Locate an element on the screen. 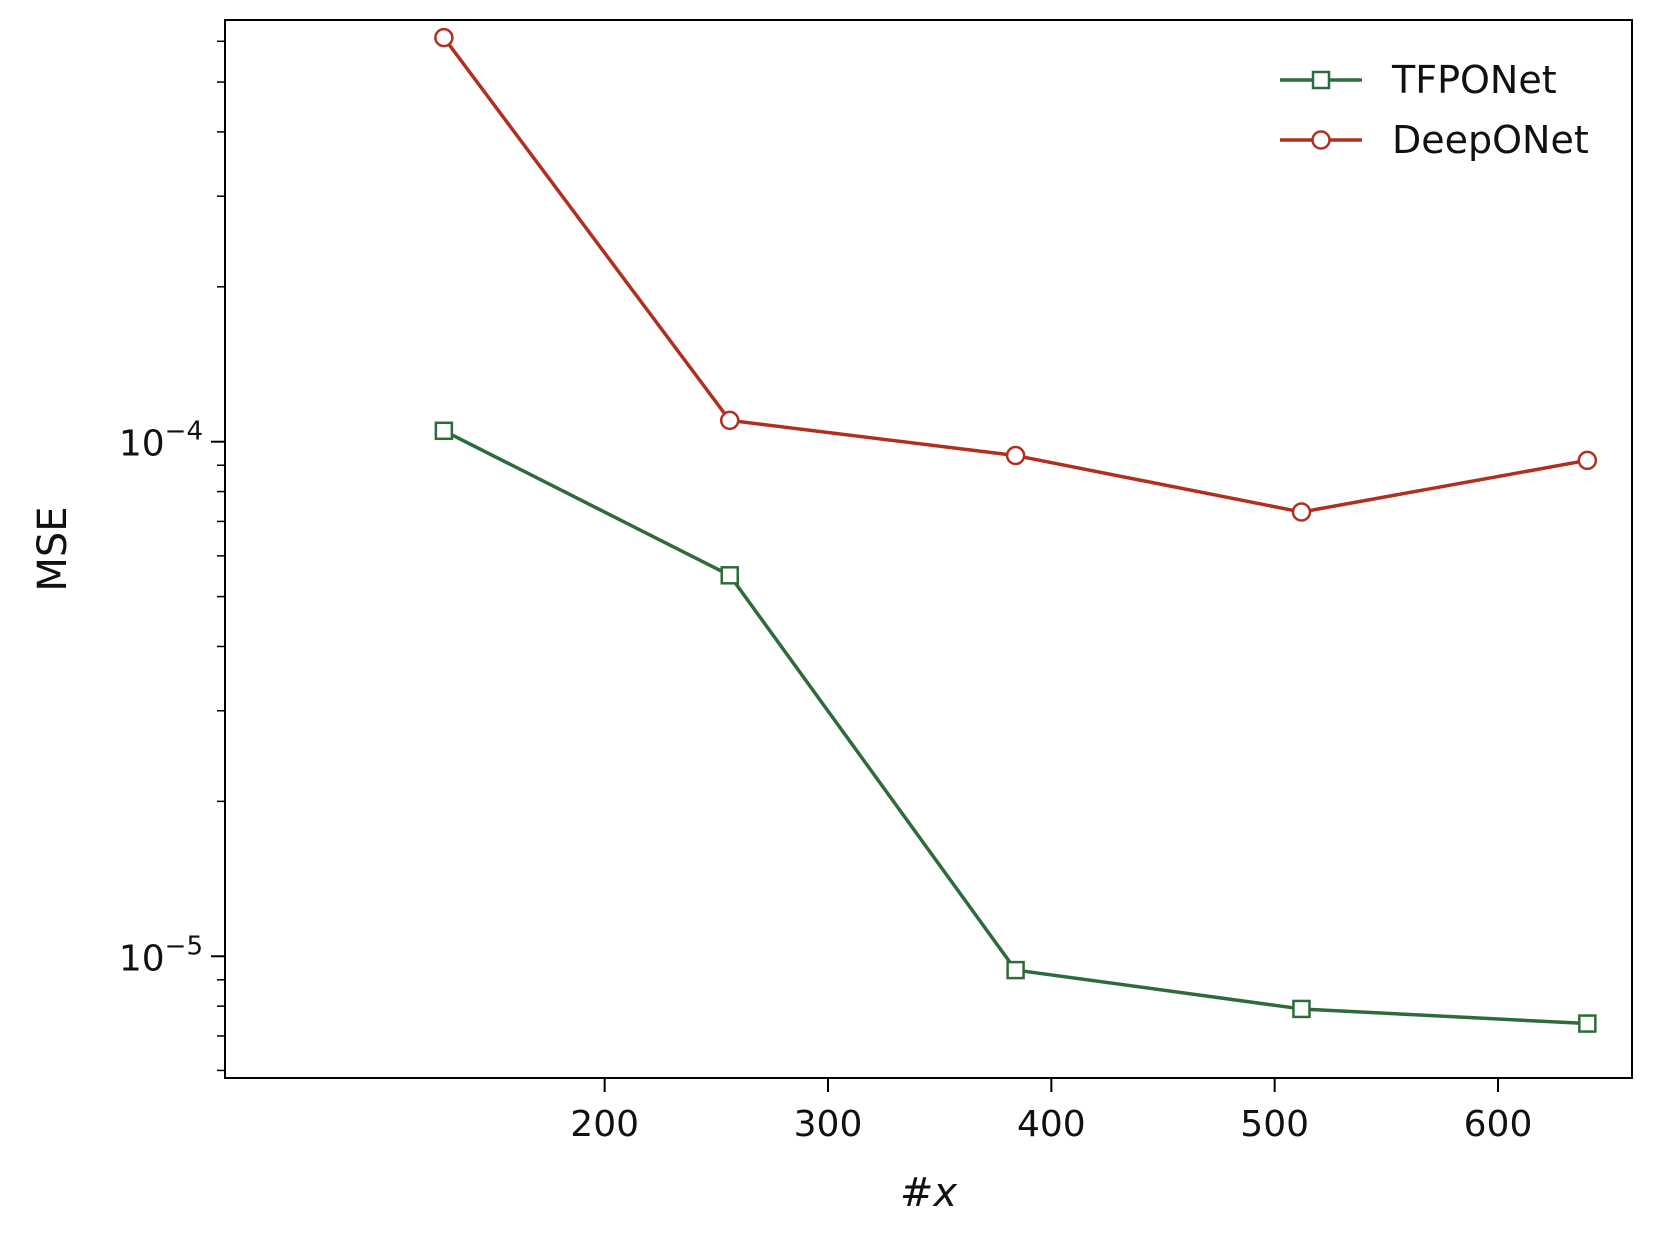  x-tick-label: 400 is located at coordinates (1051, 1124).